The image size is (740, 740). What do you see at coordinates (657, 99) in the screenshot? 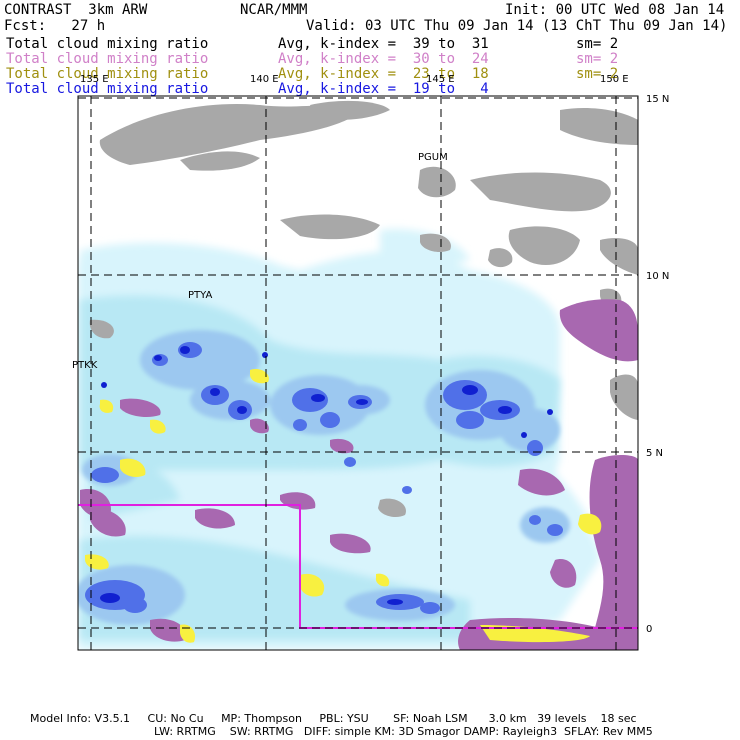
I see `lat-label-15n: 15 N` at bounding box center [657, 99].